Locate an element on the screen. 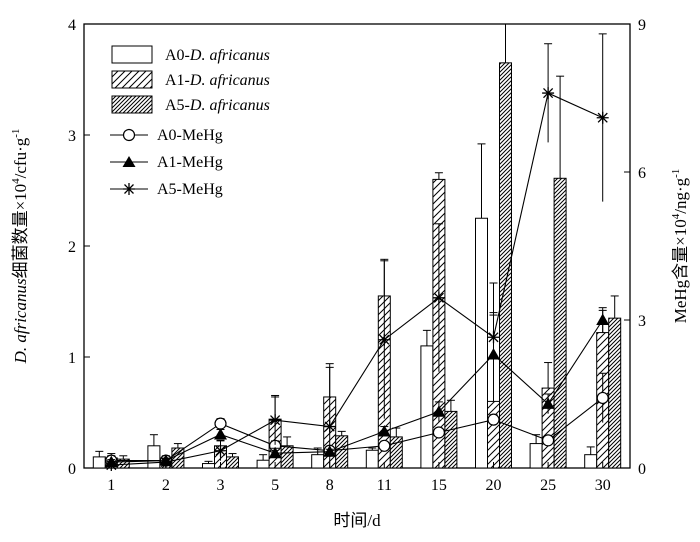  y-left-tick-label-4: 4 is located at coordinates (72, 25).